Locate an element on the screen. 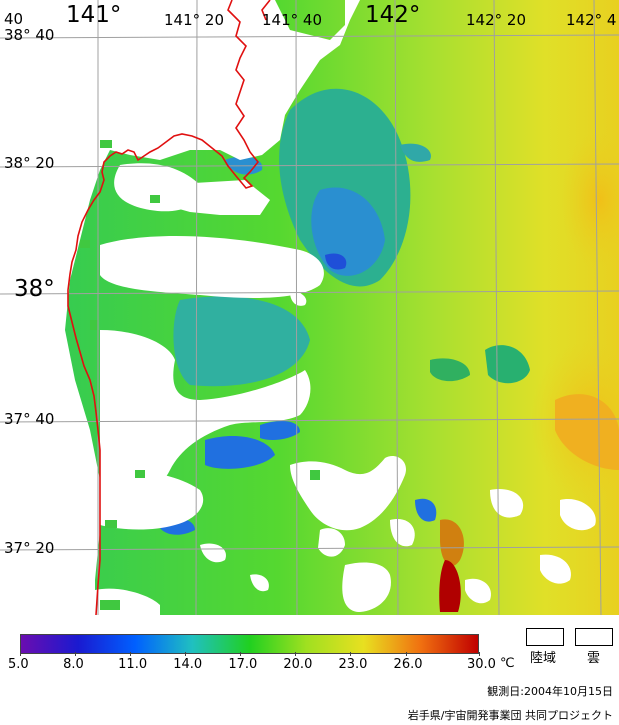  colorbar-unit: ℃ is located at coordinates (507, 663).